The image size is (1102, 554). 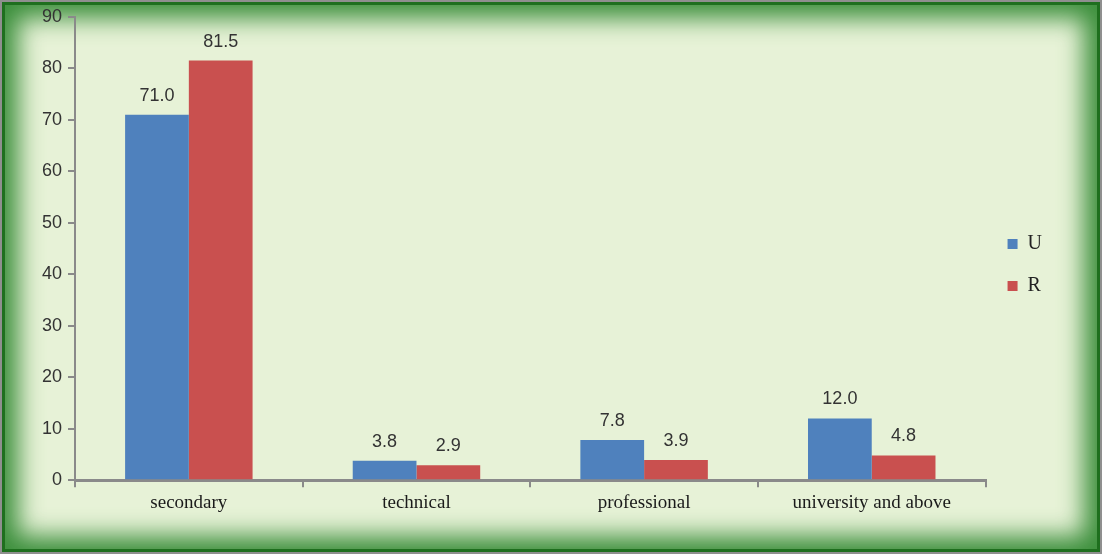 What do you see at coordinates (52, 324) in the screenshot?
I see `y-tick-label: 30` at bounding box center [52, 324].